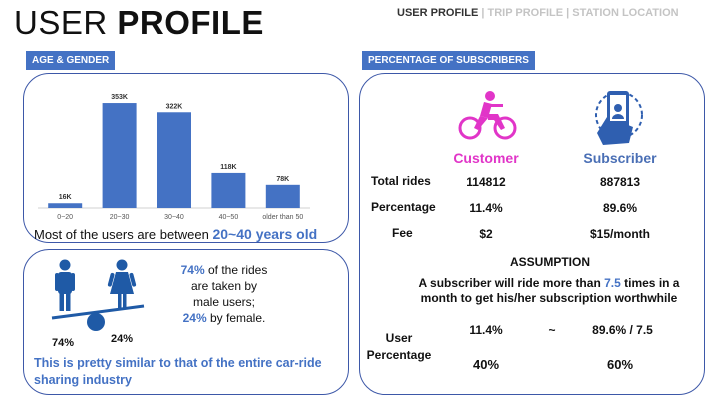  Describe the element at coordinates (98, 295) in the screenshot. I see `gender-seesaw-illustration` at that location.